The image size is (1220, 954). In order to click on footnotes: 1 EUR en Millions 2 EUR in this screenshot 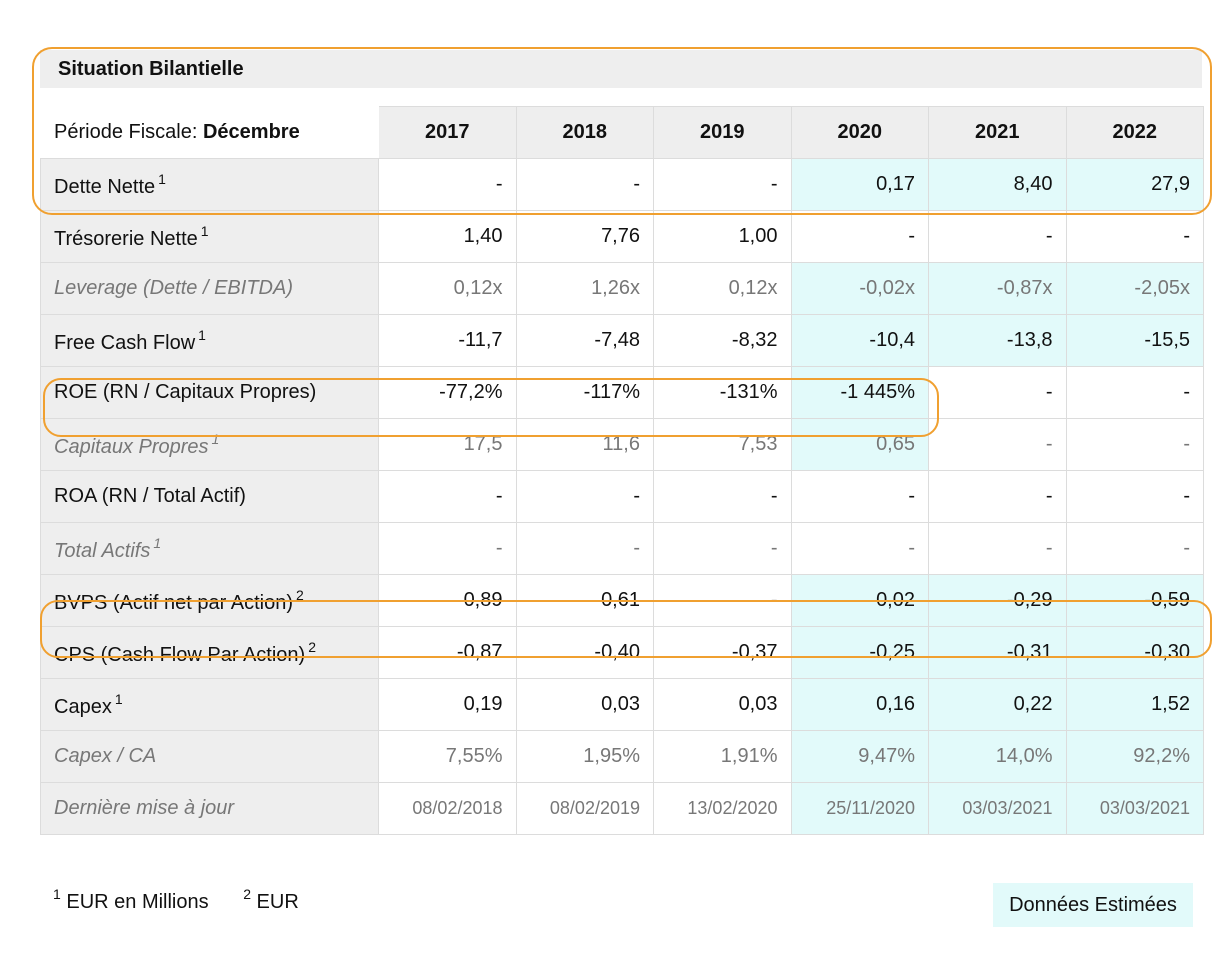, I will do `click(187, 900)`.